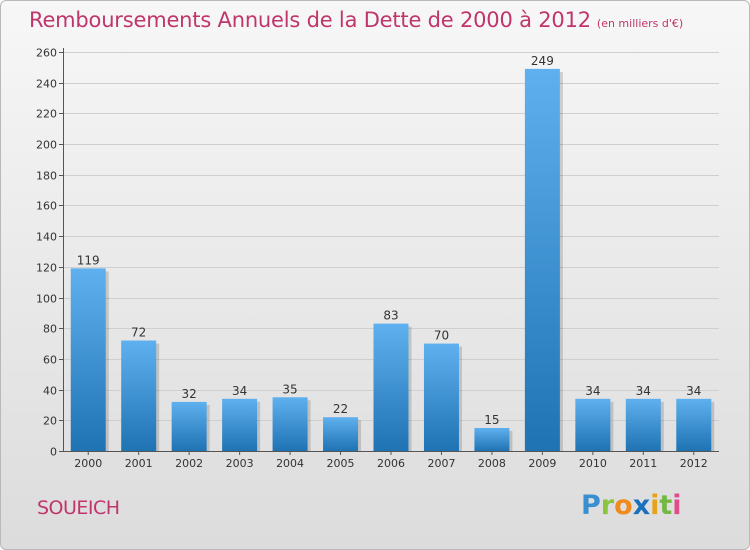 The image size is (750, 550). Describe the element at coordinates (542, 463) in the screenshot. I see `x-tick-label: 2009` at that location.